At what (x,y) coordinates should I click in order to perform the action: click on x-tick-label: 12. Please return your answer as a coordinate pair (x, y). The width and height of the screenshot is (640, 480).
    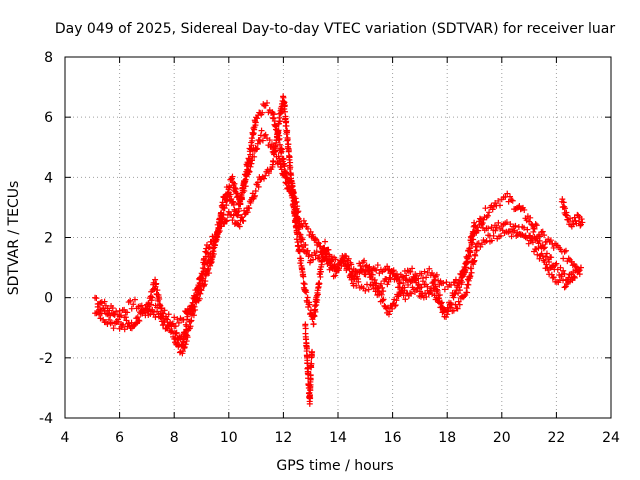
    Looking at the image, I should click on (283, 438).